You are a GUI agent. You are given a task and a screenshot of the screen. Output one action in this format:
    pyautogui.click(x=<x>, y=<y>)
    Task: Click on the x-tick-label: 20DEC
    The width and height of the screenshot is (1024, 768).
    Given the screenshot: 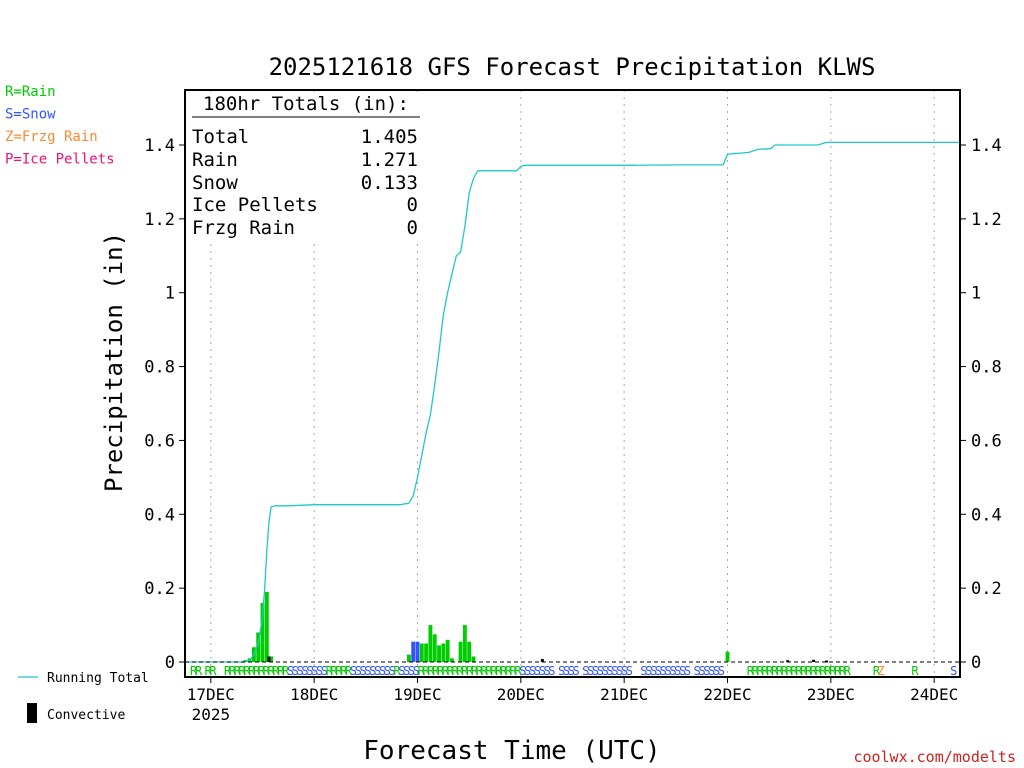 What is the action you would take?
    pyautogui.click(x=521, y=694)
    